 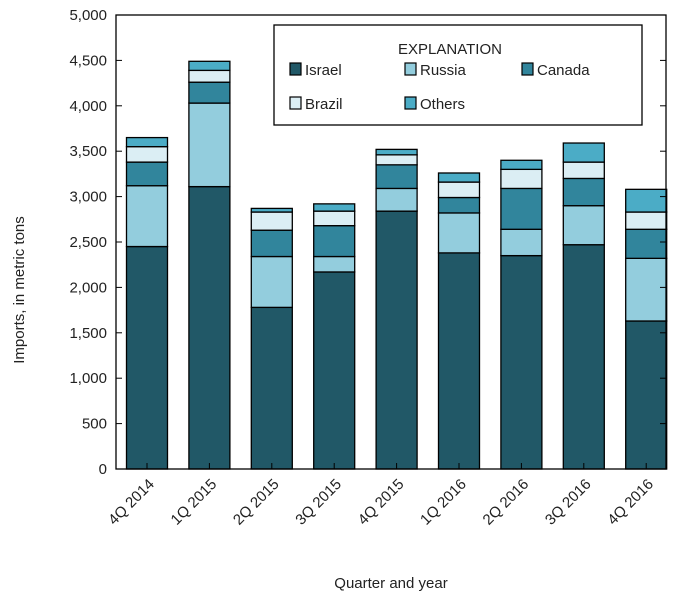 What do you see at coordinates (88, 242) in the screenshot?
I see `y-tick-label: 2,500` at bounding box center [88, 242].